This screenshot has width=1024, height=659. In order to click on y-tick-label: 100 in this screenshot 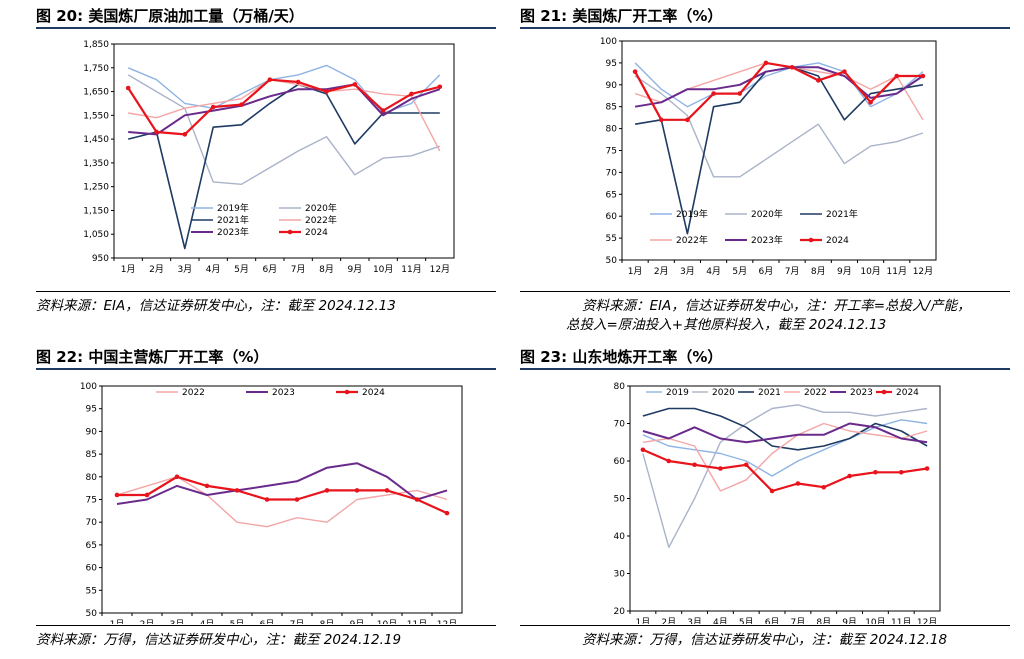, I will do `click(608, 42)`.